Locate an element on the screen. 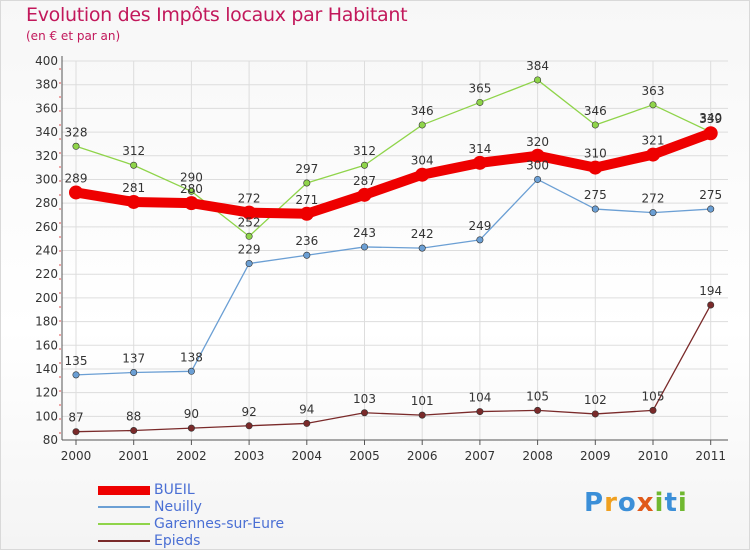 This screenshot has height=550, width=750. data-label: 272 is located at coordinates (249, 199).